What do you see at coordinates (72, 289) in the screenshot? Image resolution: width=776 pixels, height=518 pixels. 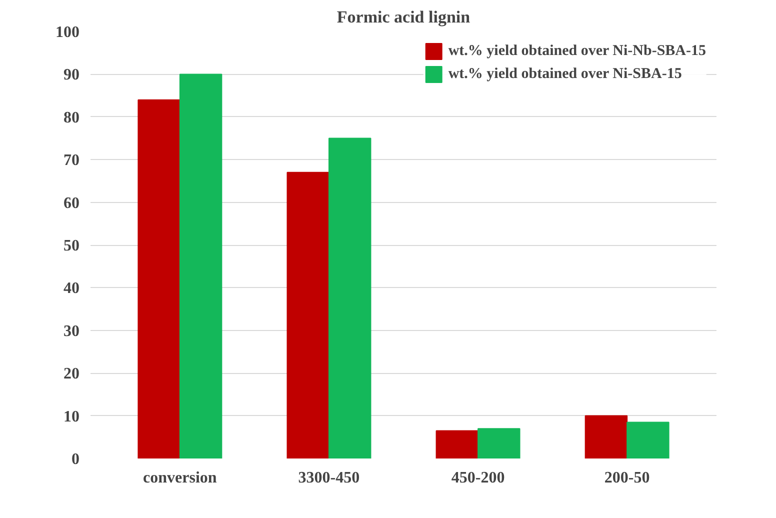 I see `y-tick-label: 40` at bounding box center [72, 289].